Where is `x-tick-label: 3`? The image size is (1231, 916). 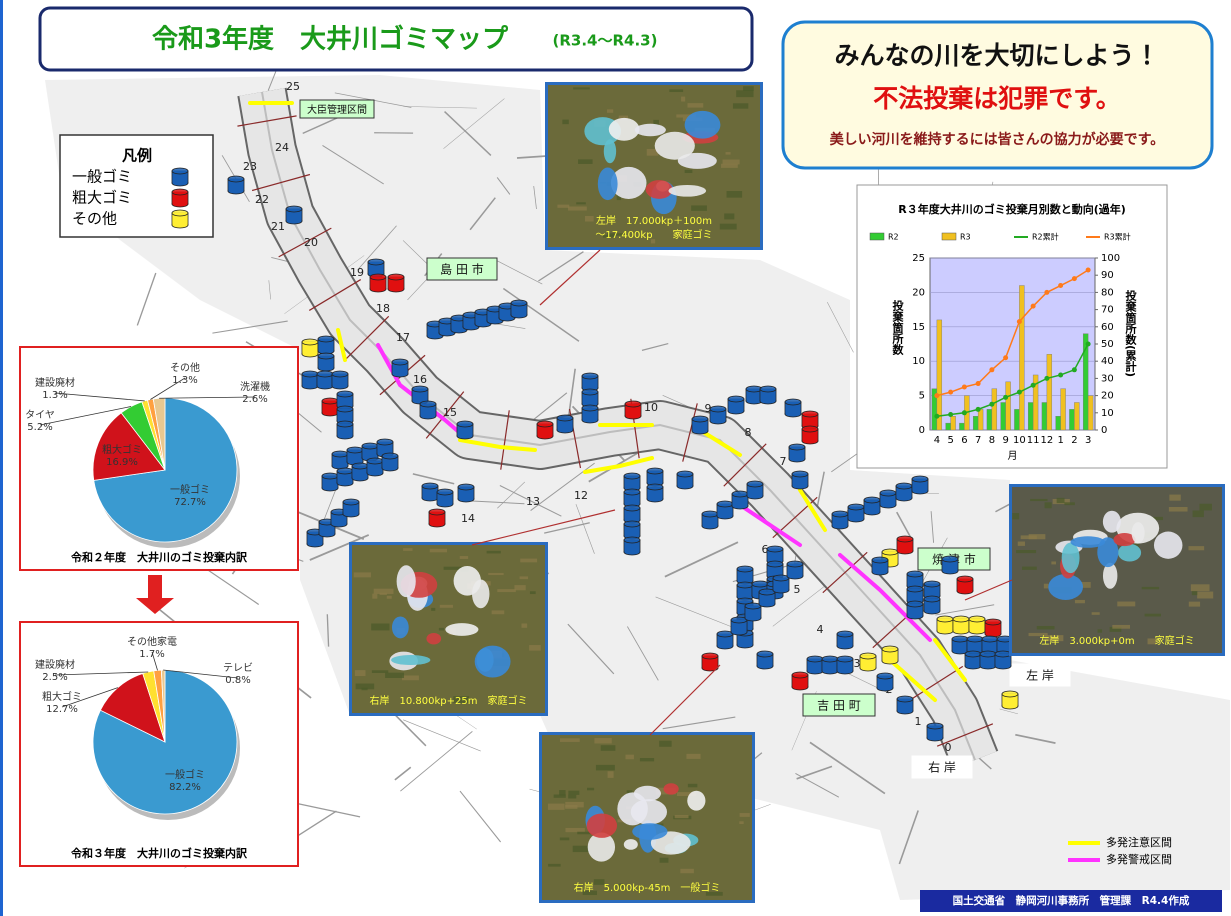
x-tick-label: 3 is located at coordinates (1088, 440).